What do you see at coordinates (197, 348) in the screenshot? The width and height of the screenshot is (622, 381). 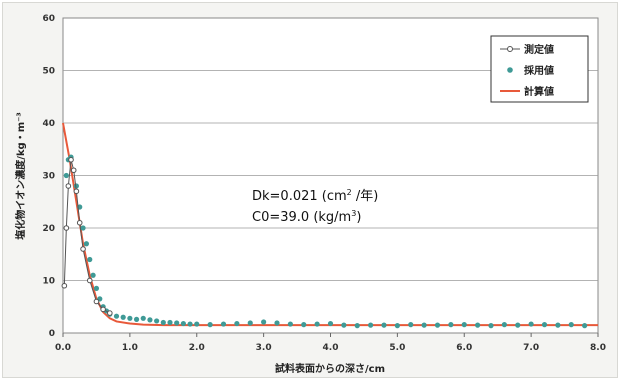 I see `x-tick-label: 2.0` at bounding box center [197, 348].